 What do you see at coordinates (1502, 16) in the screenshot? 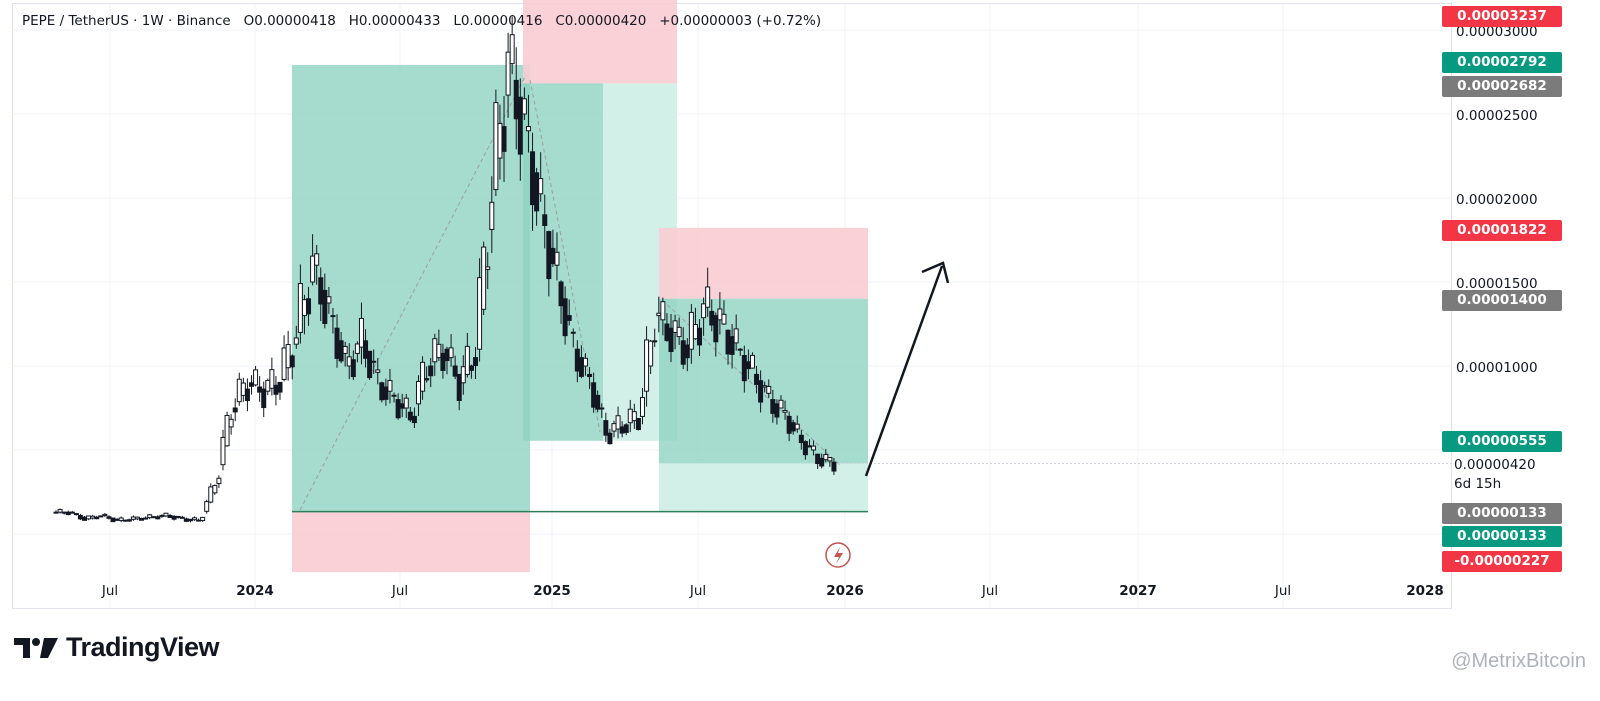
I see `price-label-stop: 0.00003237` at bounding box center [1502, 16].